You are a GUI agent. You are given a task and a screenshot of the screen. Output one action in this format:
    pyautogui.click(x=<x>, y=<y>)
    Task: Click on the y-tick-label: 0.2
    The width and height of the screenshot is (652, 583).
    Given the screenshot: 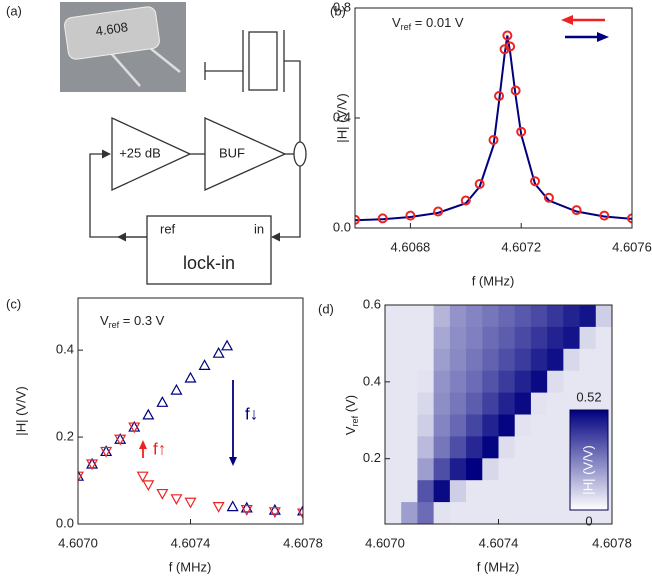 What is the action you would take?
    pyautogui.click(x=65, y=436)
    